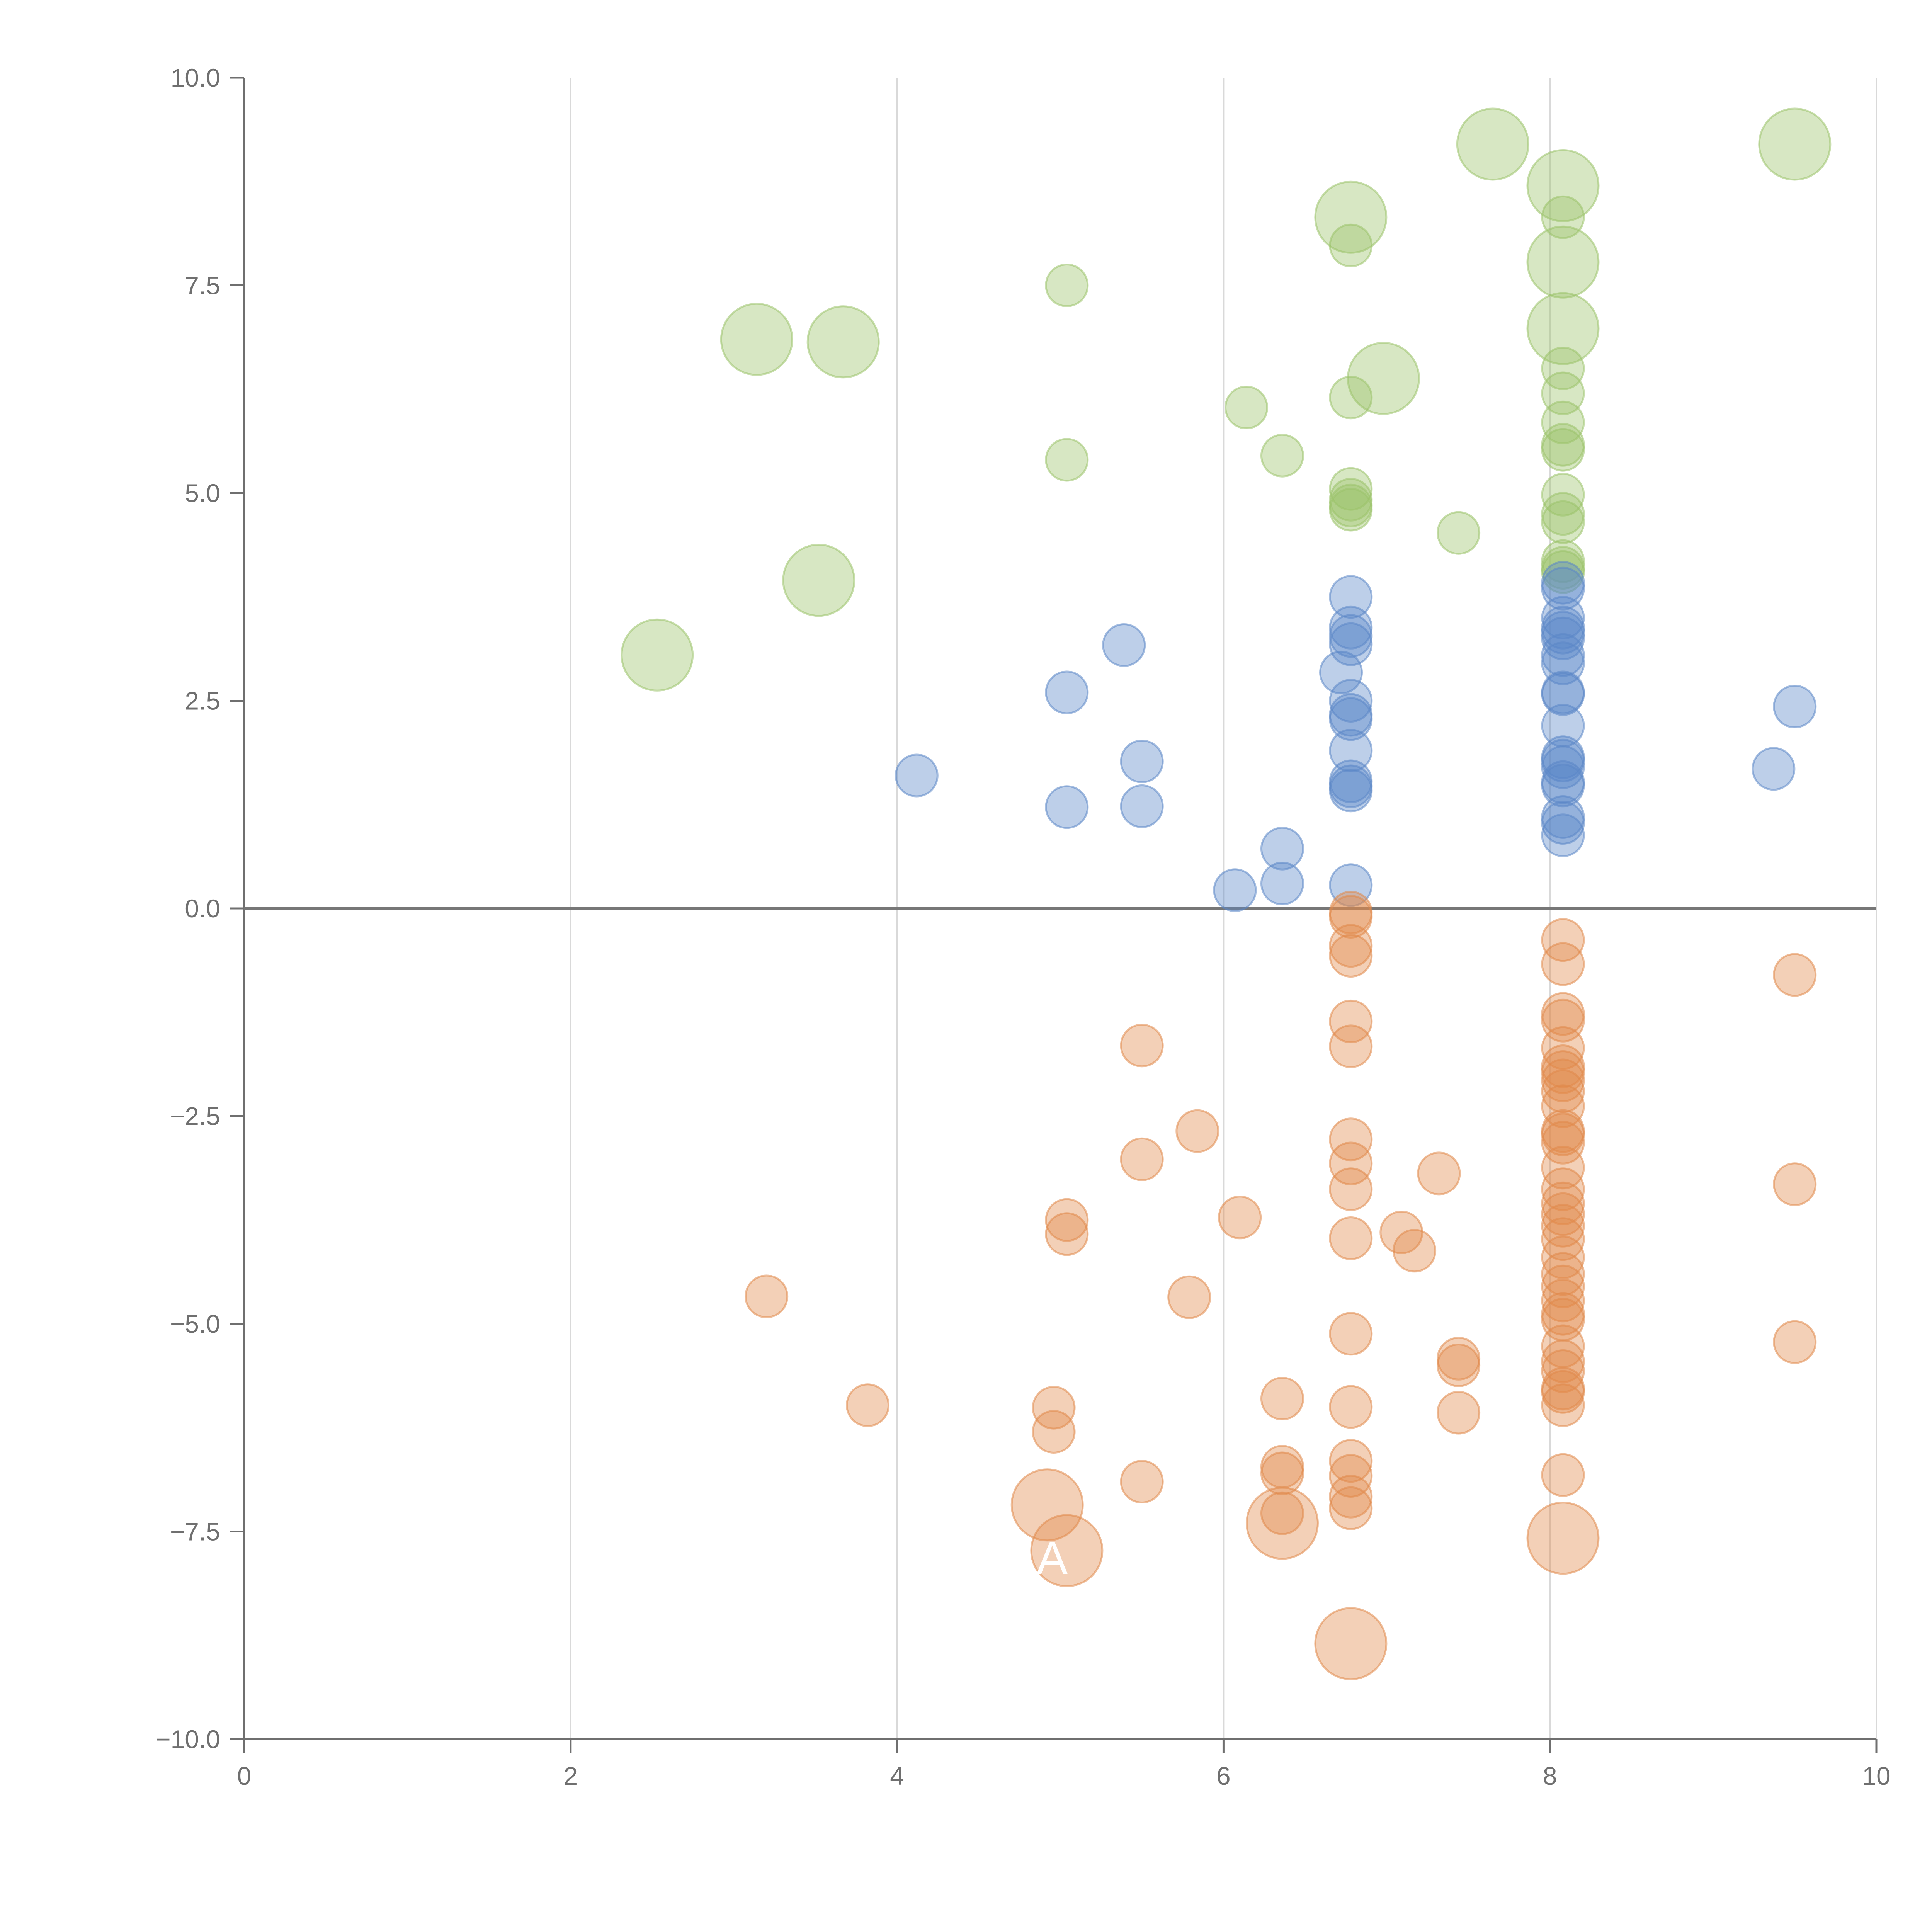 The height and width of the screenshot is (1932, 1932). What do you see at coordinates (897, 1776) in the screenshot?
I see `x-tick-label: 4` at bounding box center [897, 1776].